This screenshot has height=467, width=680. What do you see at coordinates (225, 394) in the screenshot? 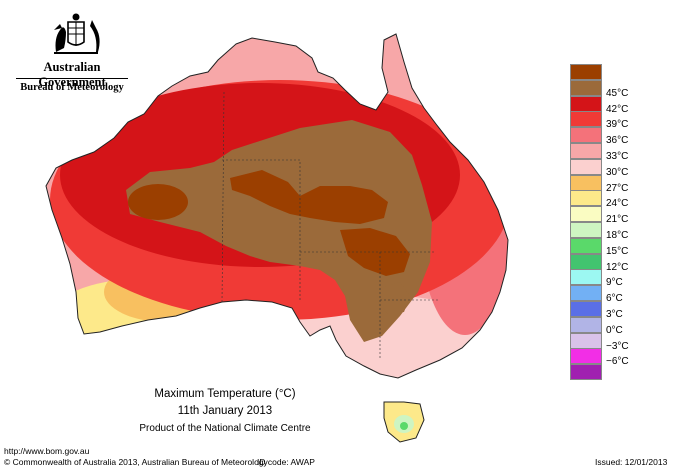
I see `map-title: Maximum Temperature (°C)` at bounding box center [225, 394].